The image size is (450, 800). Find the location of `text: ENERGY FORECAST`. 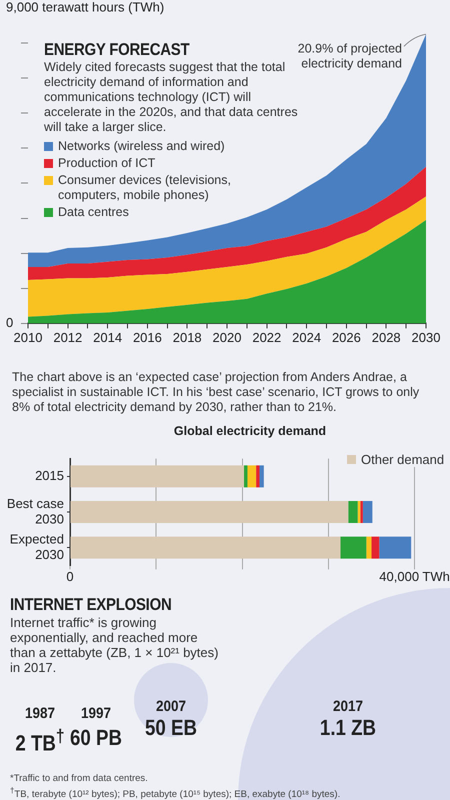

text: ENERGY FORECAST is located at coordinates (117, 50).